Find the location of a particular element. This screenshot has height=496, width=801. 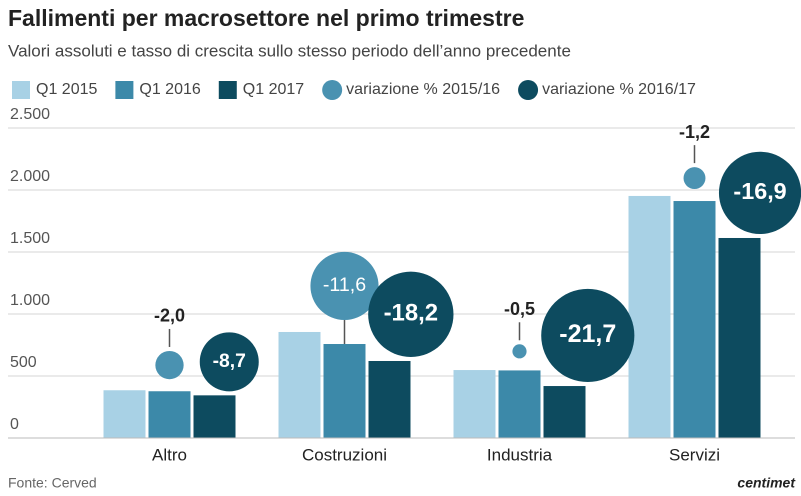

bubble-label: -8,7 is located at coordinates (229, 361).